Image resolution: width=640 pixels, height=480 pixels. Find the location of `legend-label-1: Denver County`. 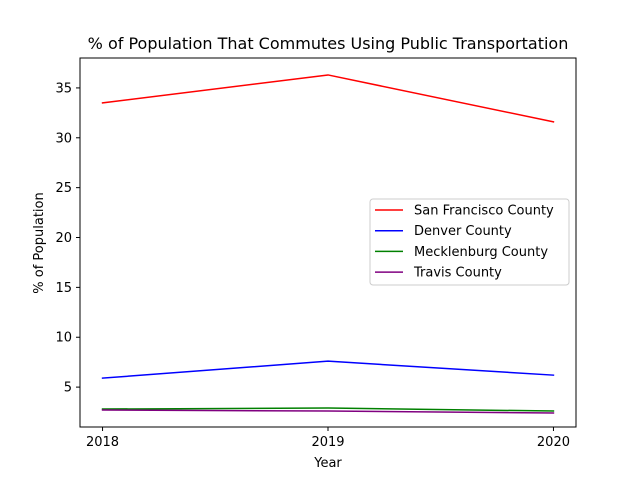

legend-label-1: Denver County is located at coordinates (463, 231).